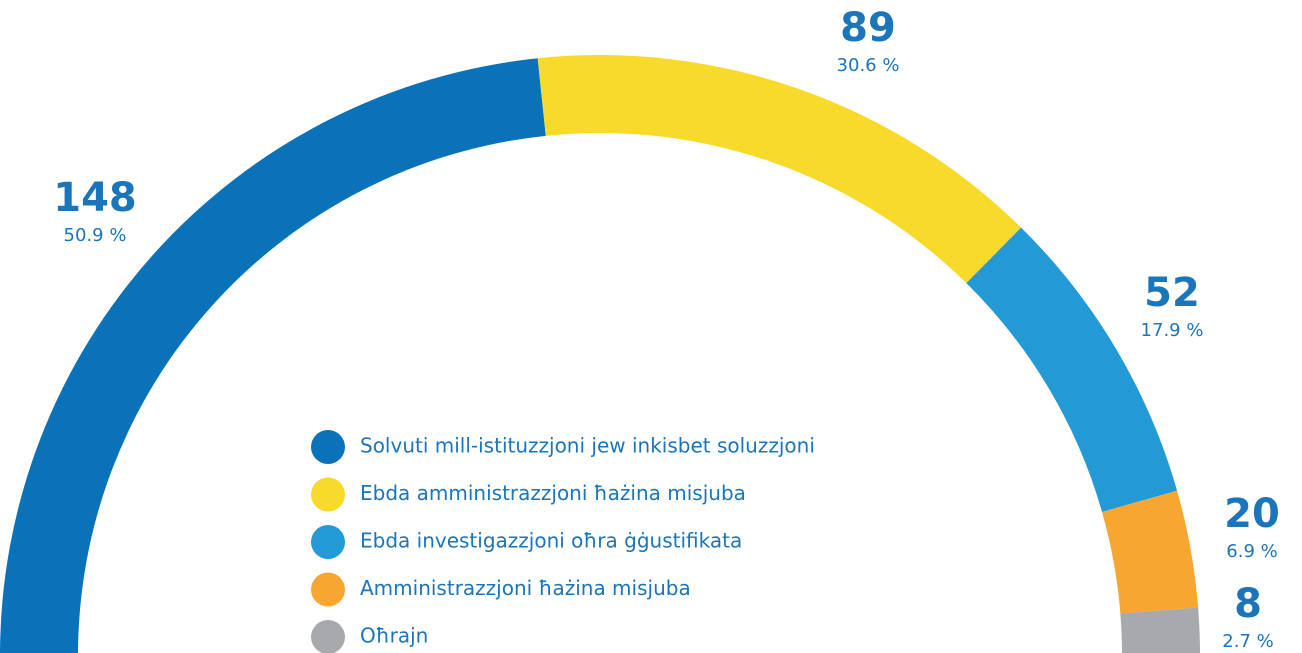 The height and width of the screenshot is (653, 1302). What do you see at coordinates (868, 65) in the screenshot?
I see `percent-label: 30.6 %` at bounding box center [868, 65].